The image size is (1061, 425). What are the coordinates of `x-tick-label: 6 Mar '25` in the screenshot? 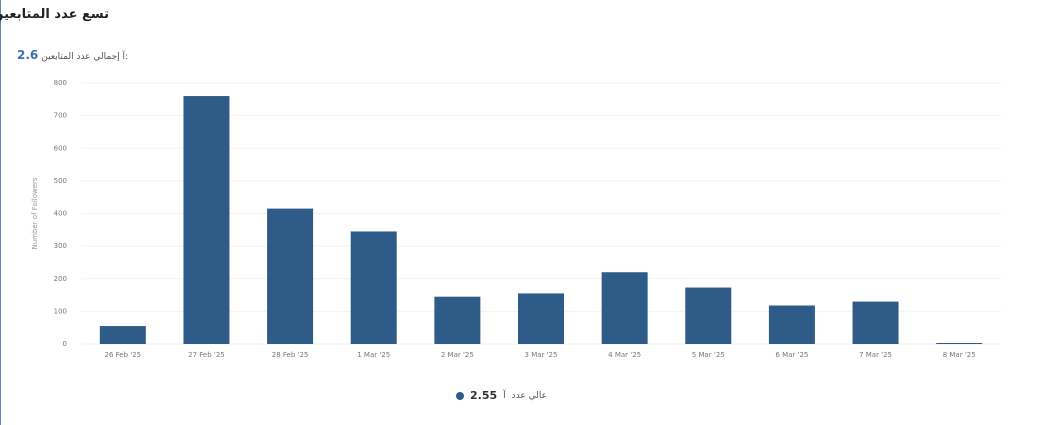 It's located at (791, 355).